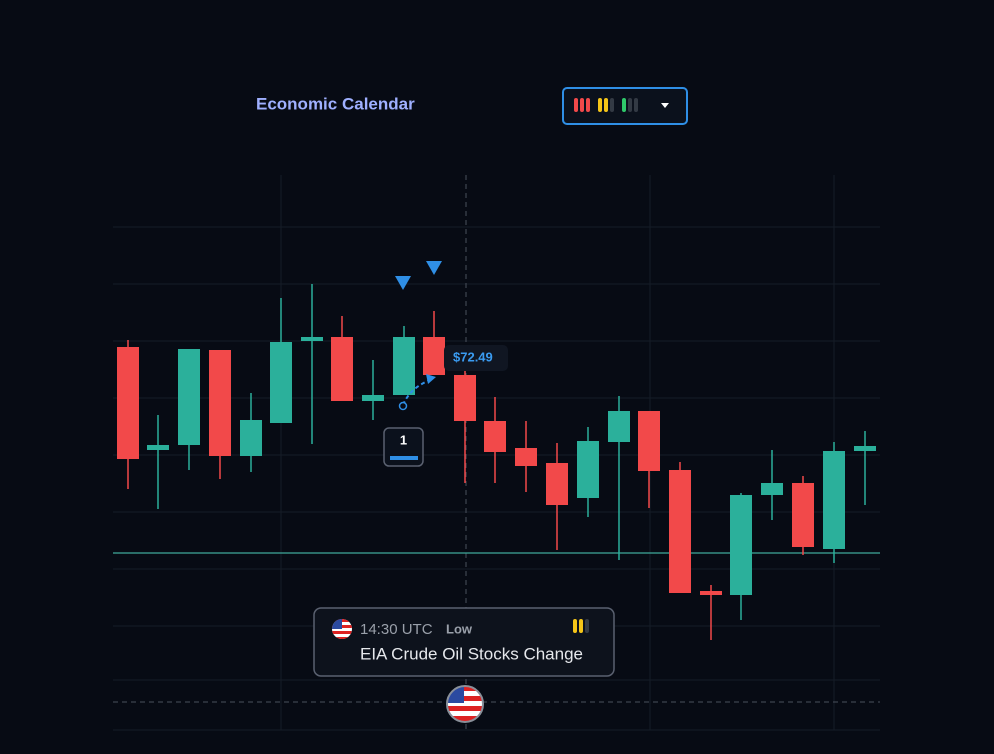  Describe the element at coordinates (459, 628) in the screenshot. I see `event-impact: Low` at that location.